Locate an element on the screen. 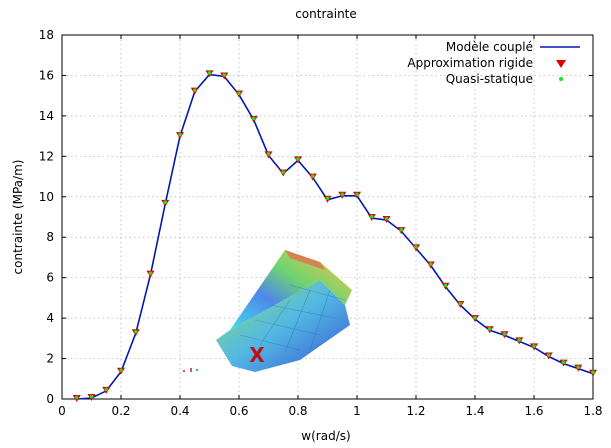 The image size is (611, 448). legend-swatch-quasi is located at coordinates (561, 79).